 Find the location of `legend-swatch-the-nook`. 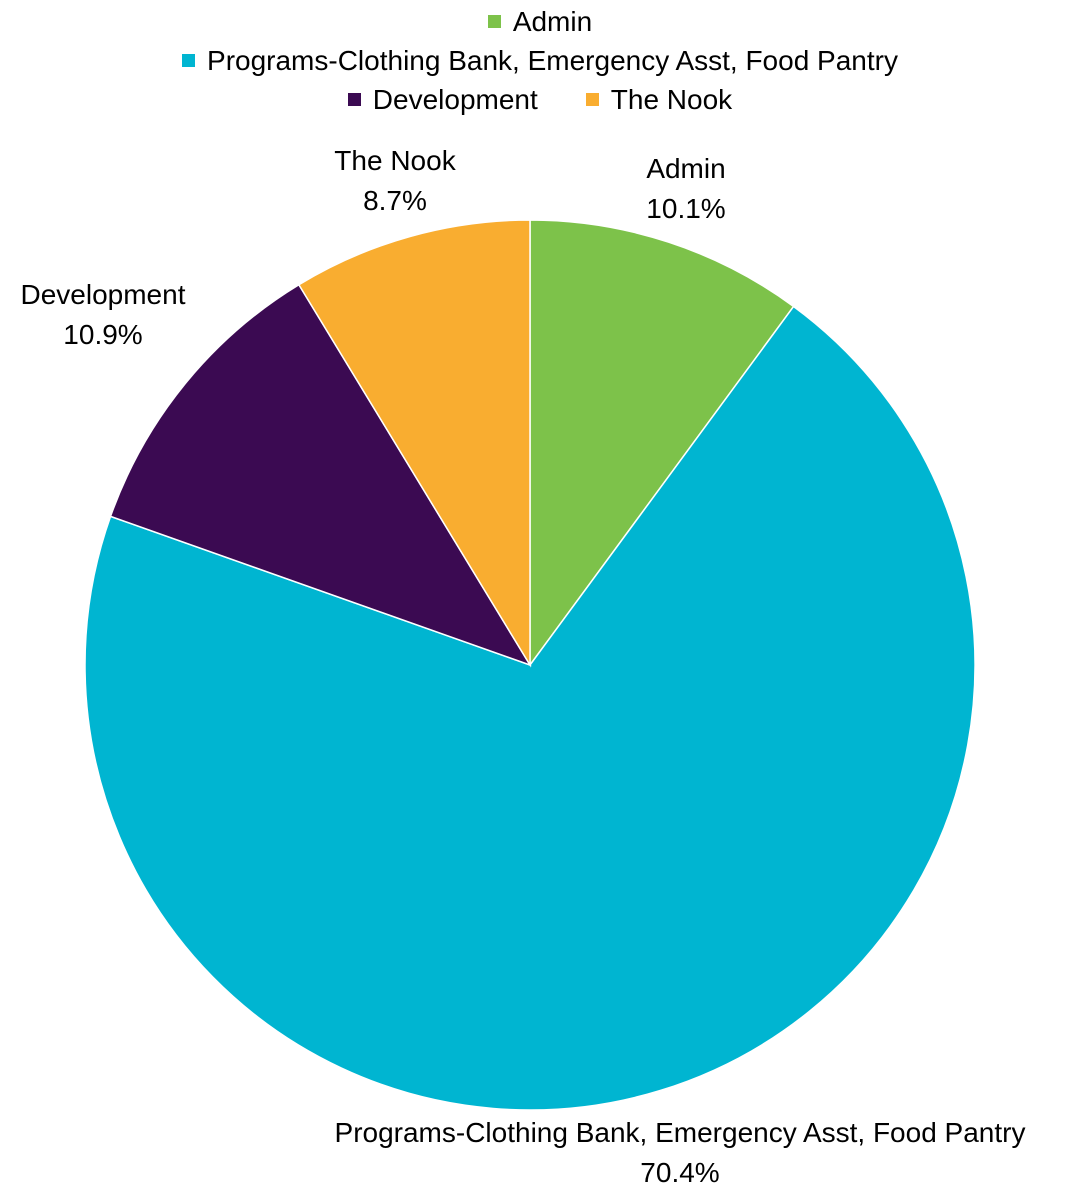

legend-swatch-the-nook is located at coordinates (592, 99).